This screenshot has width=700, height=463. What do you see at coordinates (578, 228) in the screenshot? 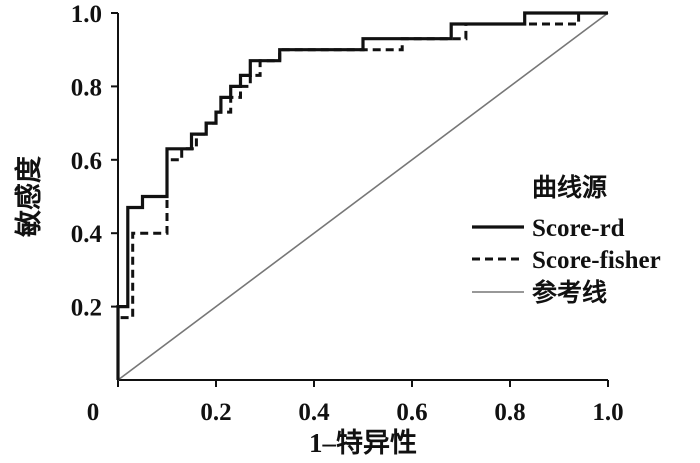
I see `legend-label: Score-rd` at bounding box center [578, 228].